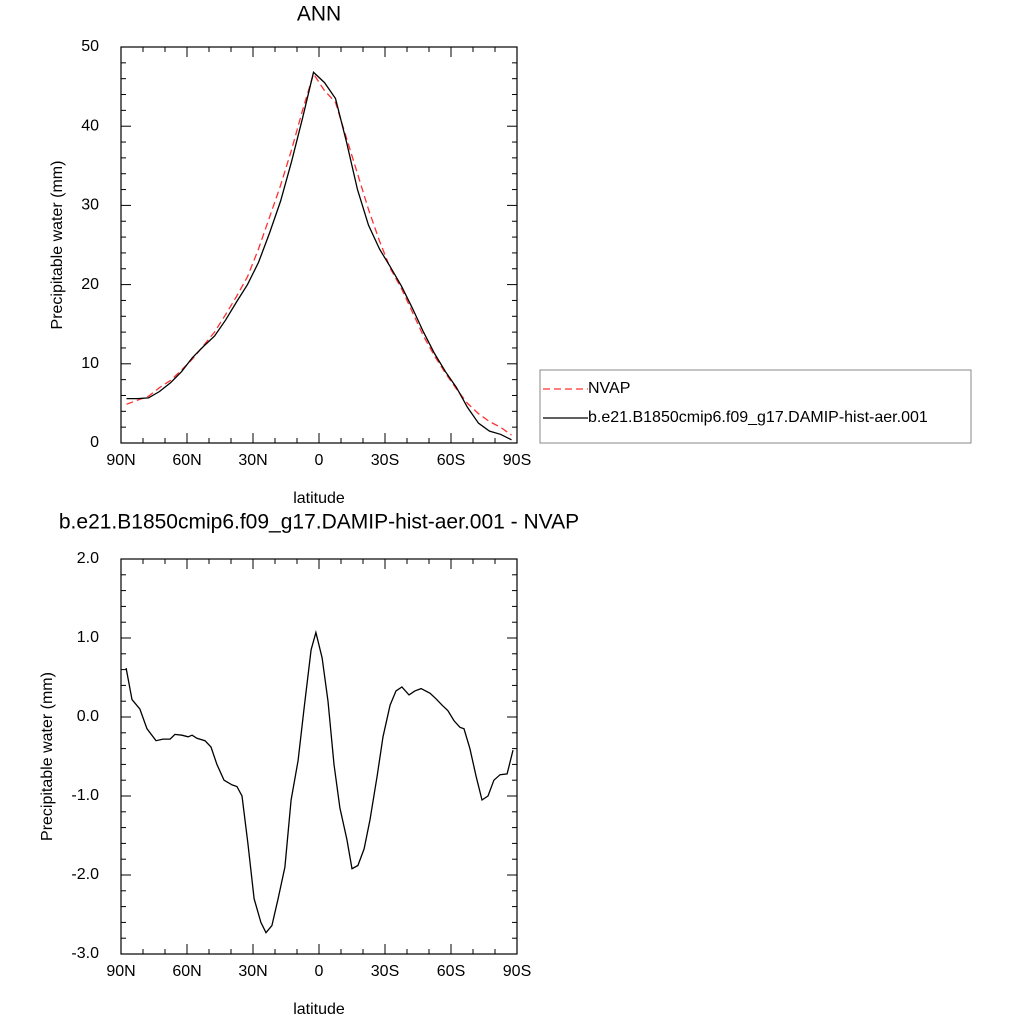 The width and height of the screenshot is (1024, 1024). Describe the element at coordinates (90, 46) in the screenshot. I see `y-tick-label: 50` at that location.